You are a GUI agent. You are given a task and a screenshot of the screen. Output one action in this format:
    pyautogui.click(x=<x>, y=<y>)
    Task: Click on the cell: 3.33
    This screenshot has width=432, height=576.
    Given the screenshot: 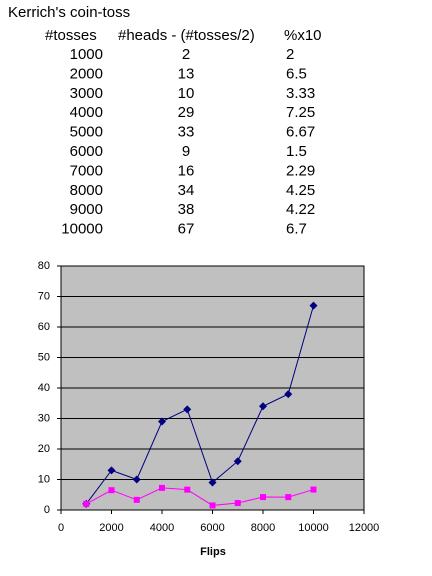 What is the action you would take?
    pyautogui.click(x=300, y=93)
    